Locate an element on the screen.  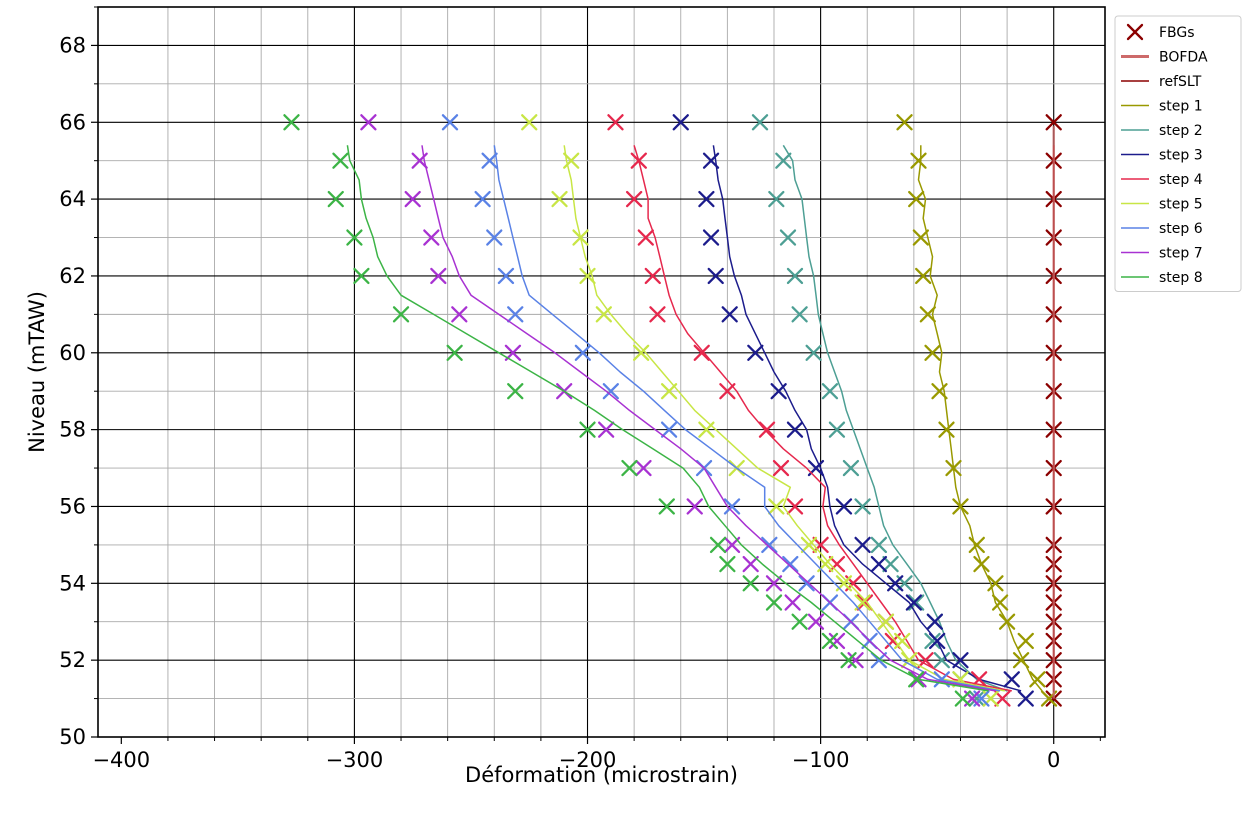
legend-label: step 1 is located at coordinates (1181, 107).